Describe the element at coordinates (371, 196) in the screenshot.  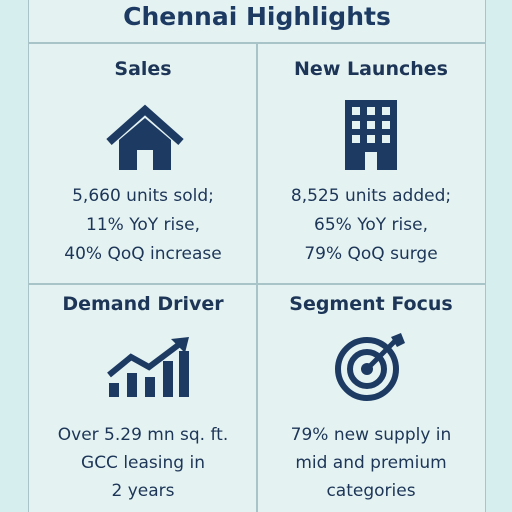
I see `cell-text: 8,525 units added;` at that location.